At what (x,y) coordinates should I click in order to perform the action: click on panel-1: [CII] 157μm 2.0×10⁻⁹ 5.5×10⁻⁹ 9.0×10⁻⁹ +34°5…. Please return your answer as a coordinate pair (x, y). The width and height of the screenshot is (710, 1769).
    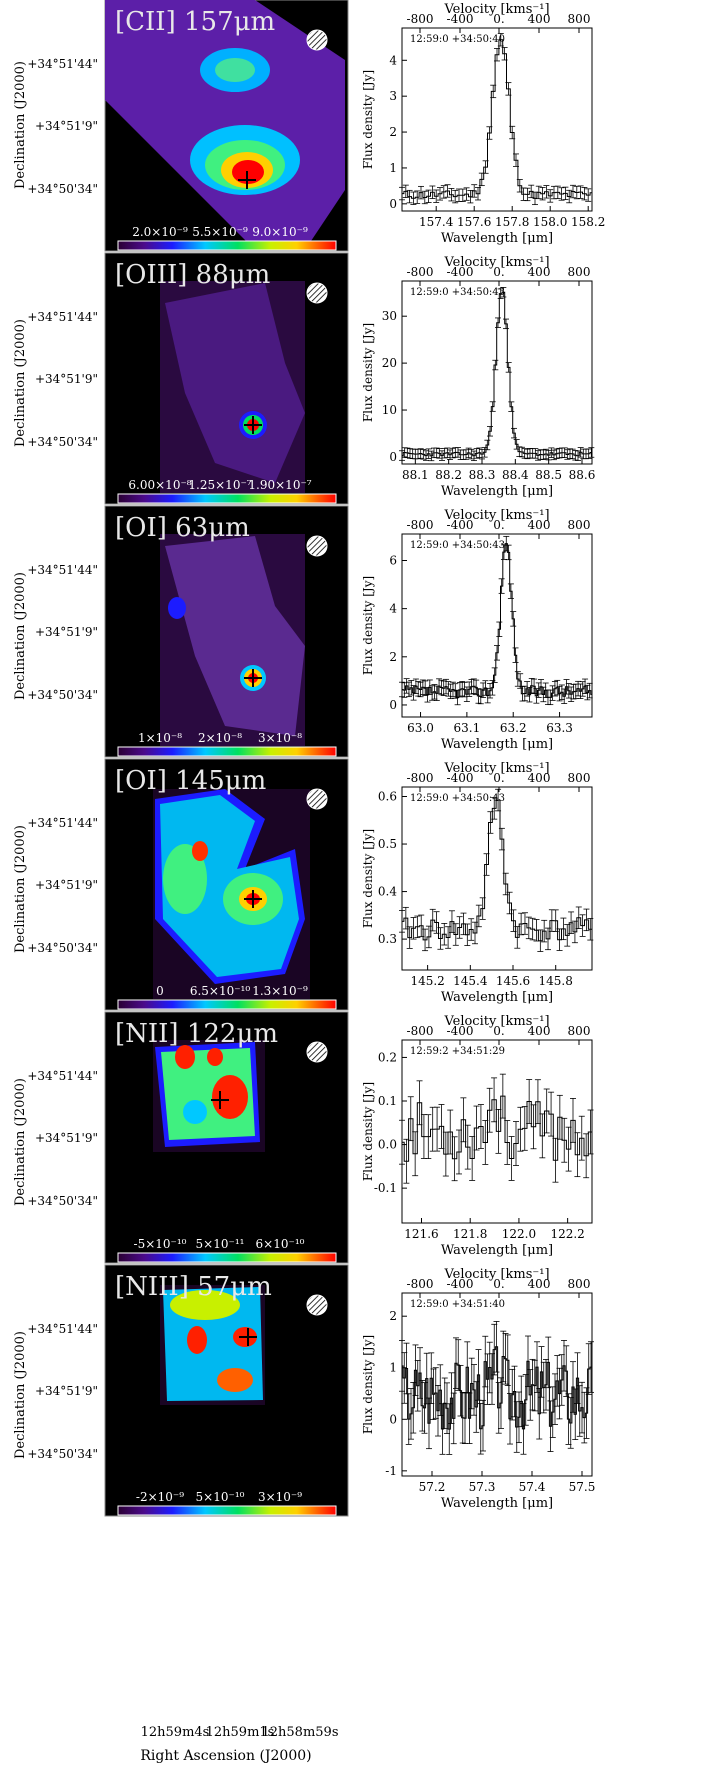
    Looking at the image, I should click on (309, 126).